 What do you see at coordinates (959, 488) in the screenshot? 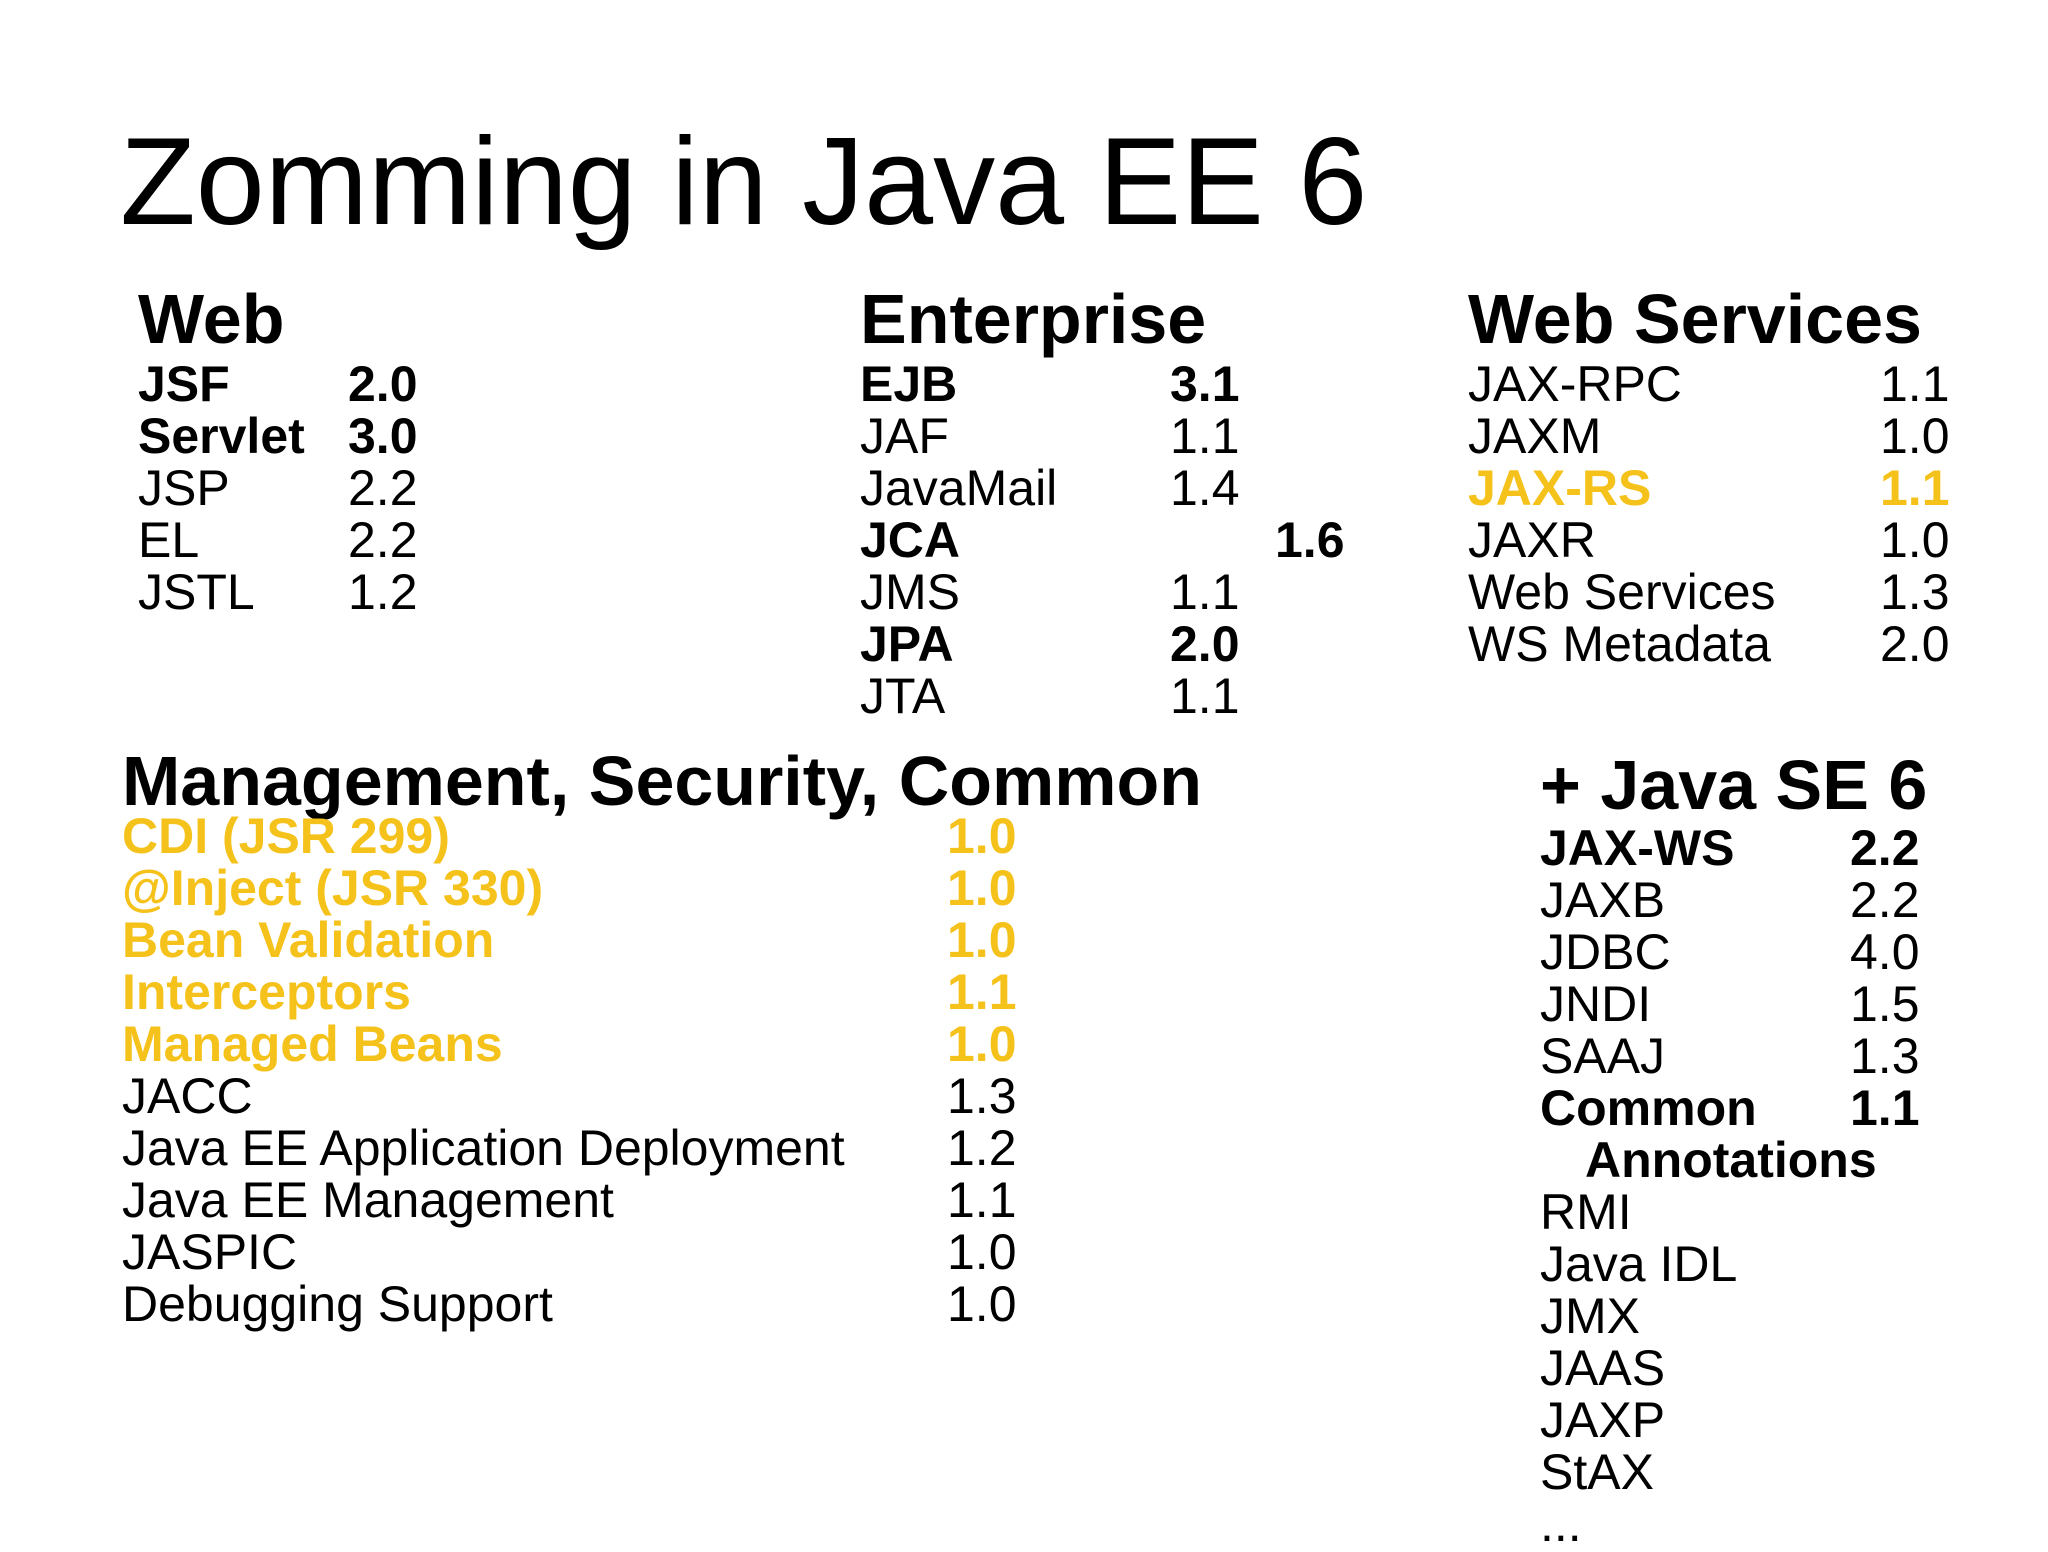
I see `spec-name: JavaMail` at bounding box center [959, 488].